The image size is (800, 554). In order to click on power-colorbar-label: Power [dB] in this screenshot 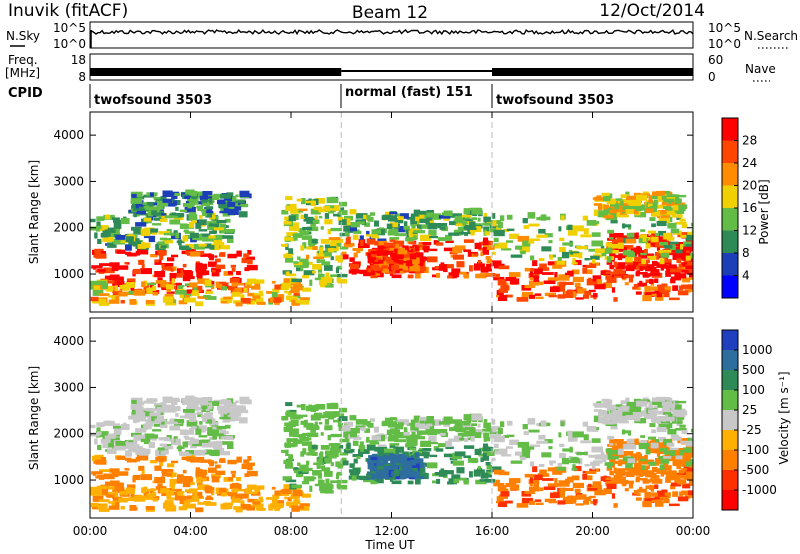, I will do `click(764, 211)`.